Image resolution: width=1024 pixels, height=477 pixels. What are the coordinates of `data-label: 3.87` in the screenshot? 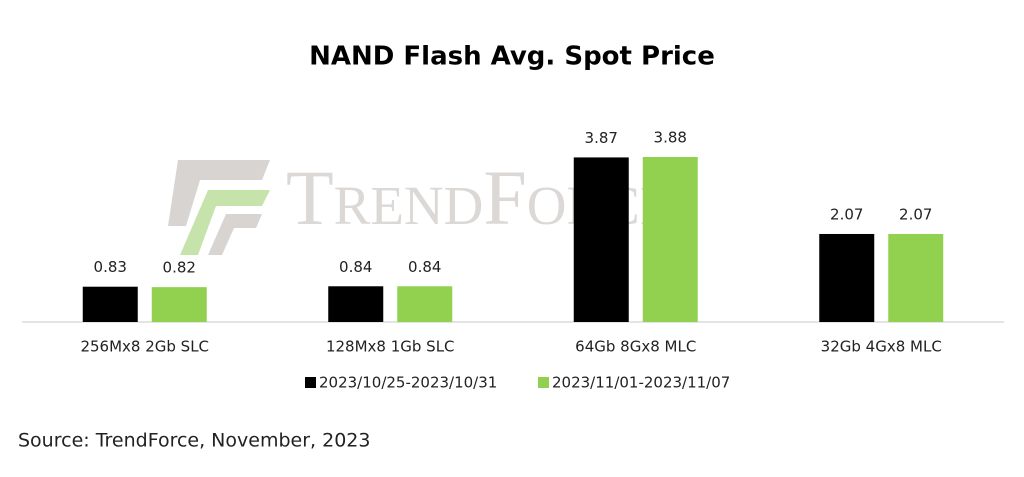 It's located at (601, 138).